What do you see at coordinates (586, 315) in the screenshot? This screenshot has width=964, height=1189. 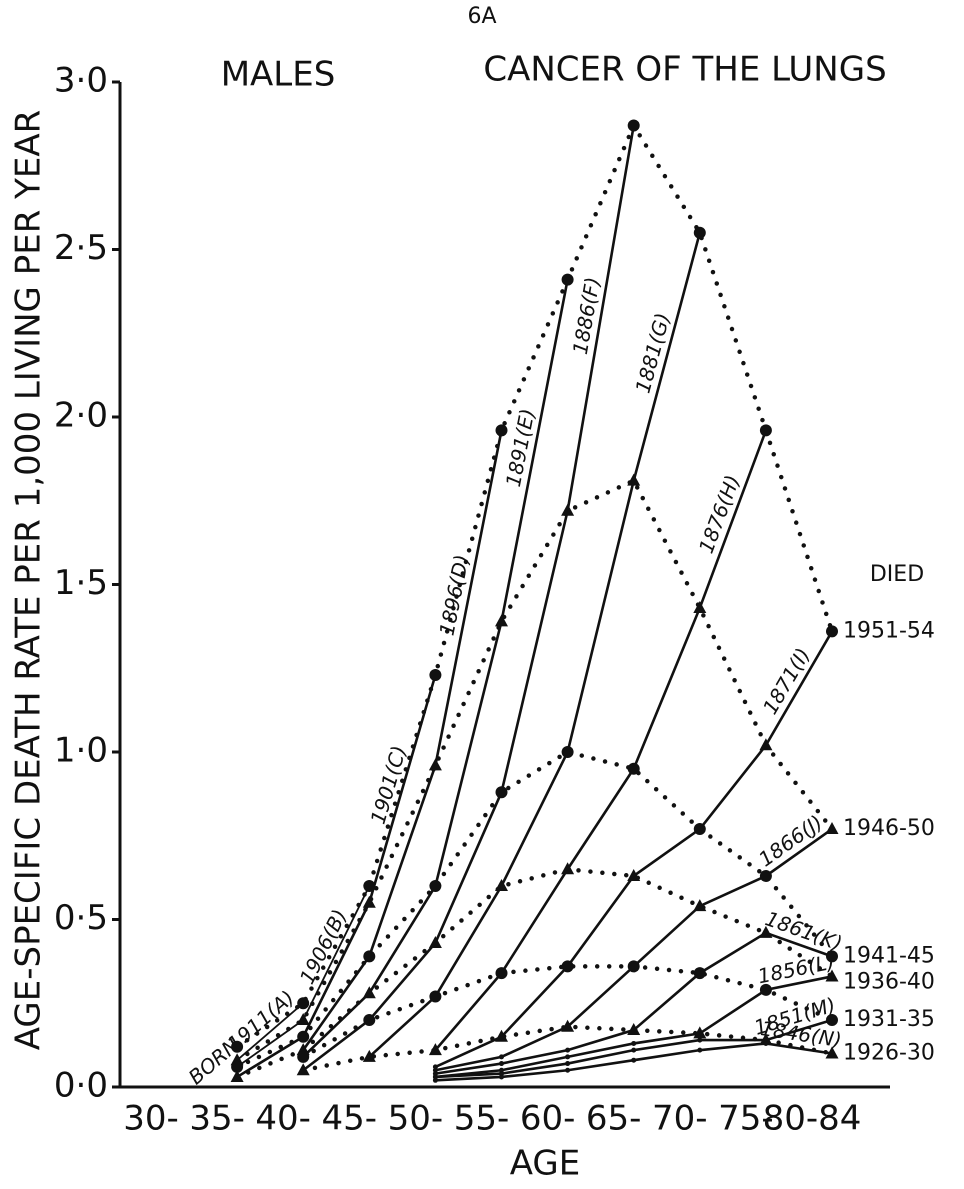 I see `cohort-label: 1886(F)` at bounding box center [586, 315].